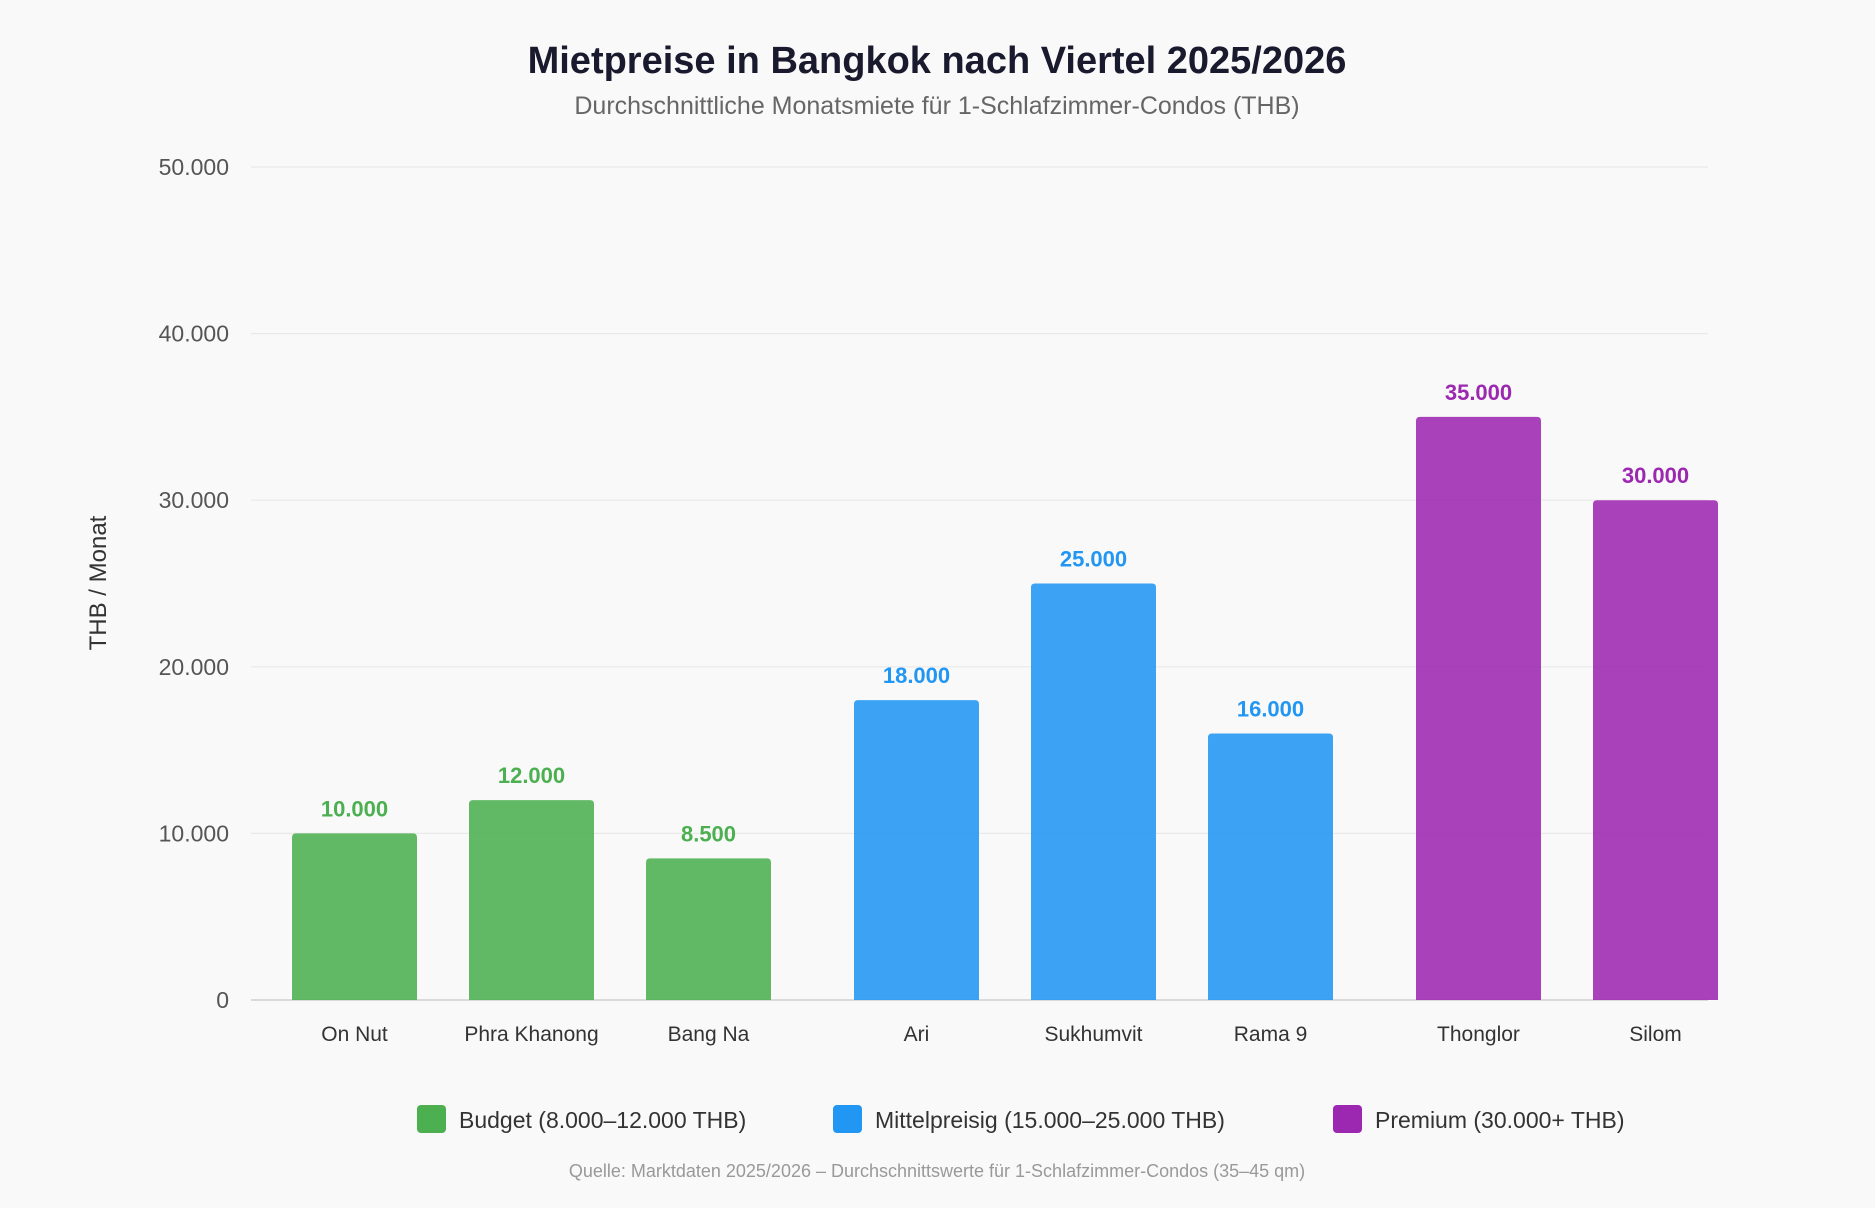  What do you see at coordinates (531, 1034) in the screenshot?
I see `x-category-label: Phra Khanong` at bounding box center [531, 1034].